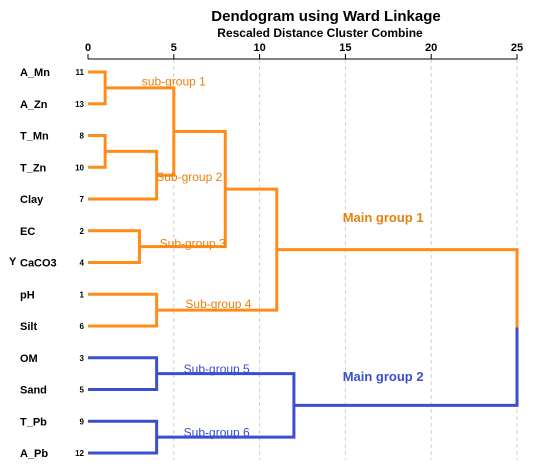 This screenshot has width=550, height=471. Describe the element at coordinates (325, 16) in the screenshot. I see `chart-title: Dendogram using Ward Linkage` at that location.